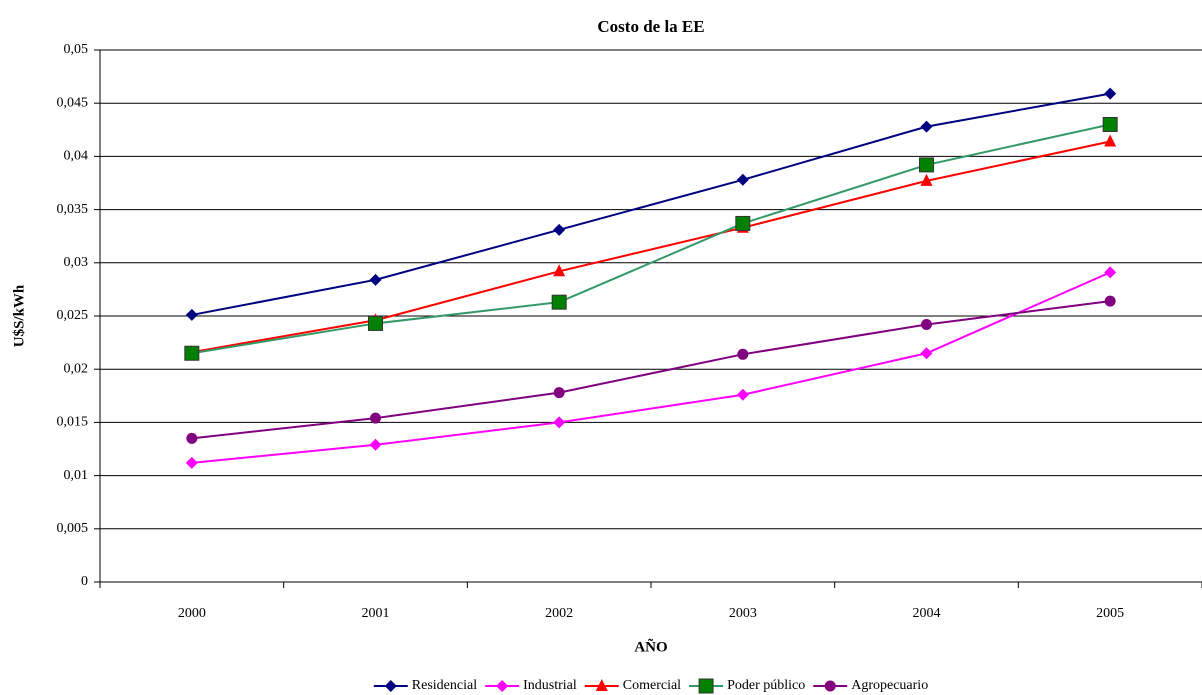  I want to click on x-tick-label: 2003, so click(743, 613).